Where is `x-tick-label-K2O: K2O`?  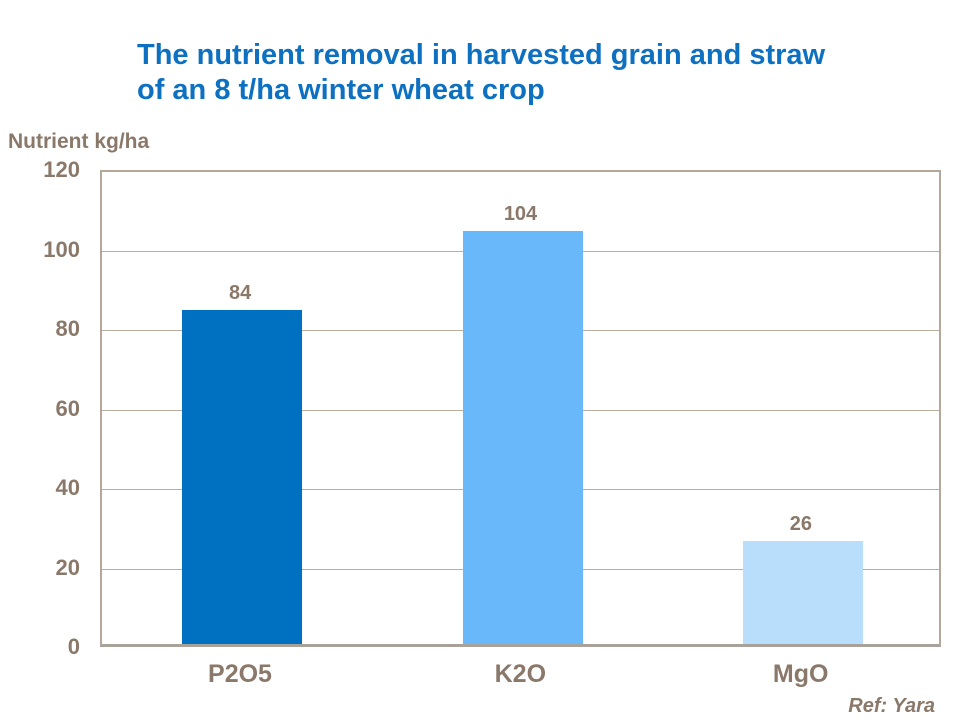
x-tick-label-K2O: K2O is located at coordinates (520, 674).